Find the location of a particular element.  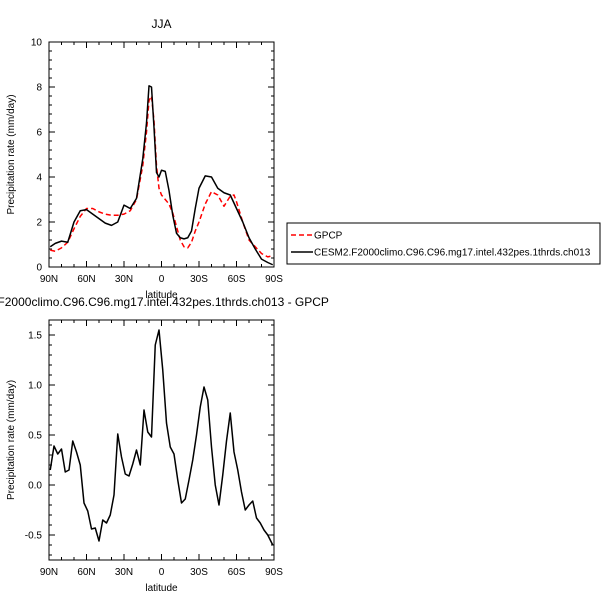

top-y-tick-label: 8 is located at coordinates (39, 88).